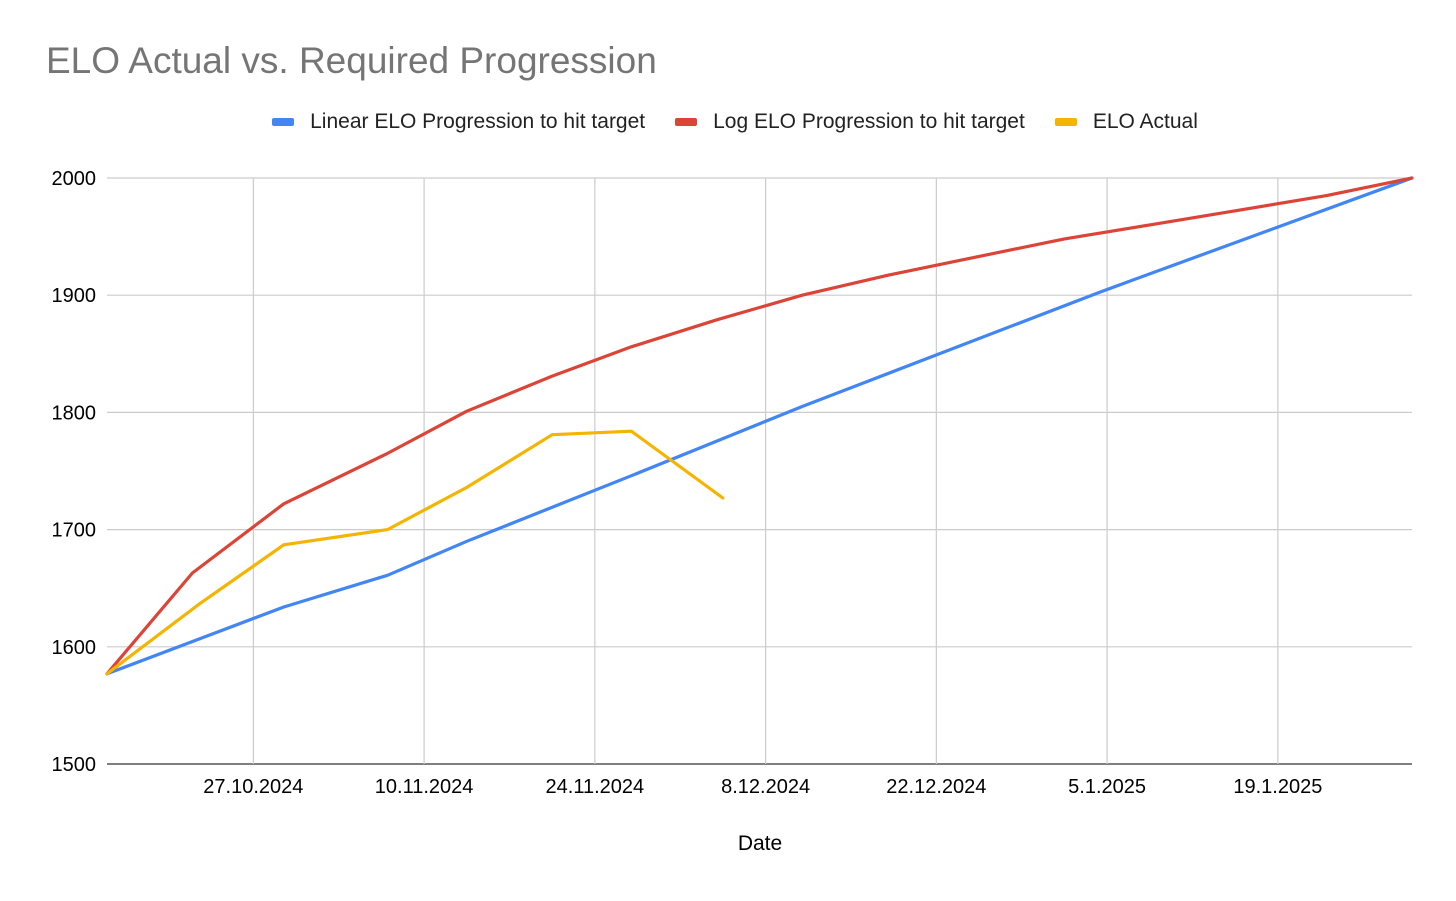 Image resolution: width=1456 pixels, height=901 pixels. I want to click on x-tick-label: 22.12.2024, so click(936, 787).